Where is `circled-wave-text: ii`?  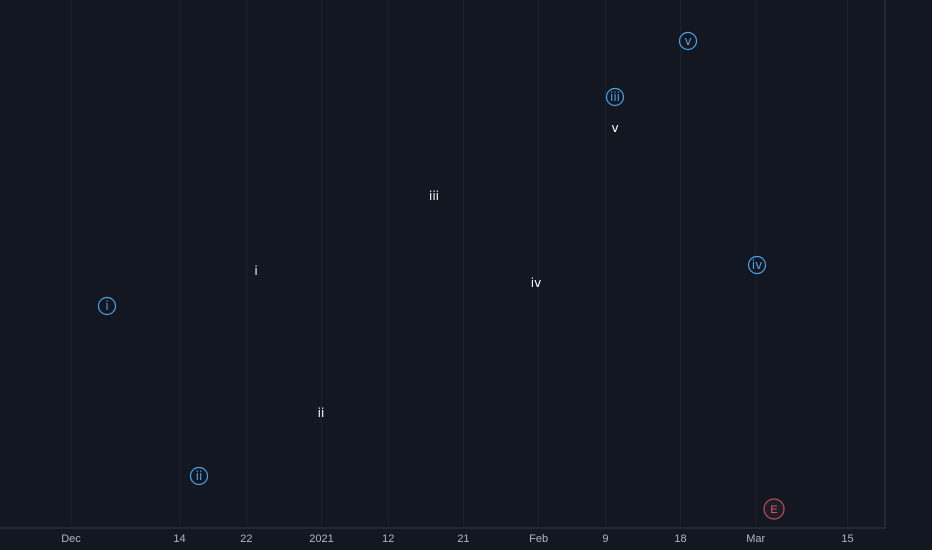 circled-wave-text: ii is located at coordinates (199, 476).